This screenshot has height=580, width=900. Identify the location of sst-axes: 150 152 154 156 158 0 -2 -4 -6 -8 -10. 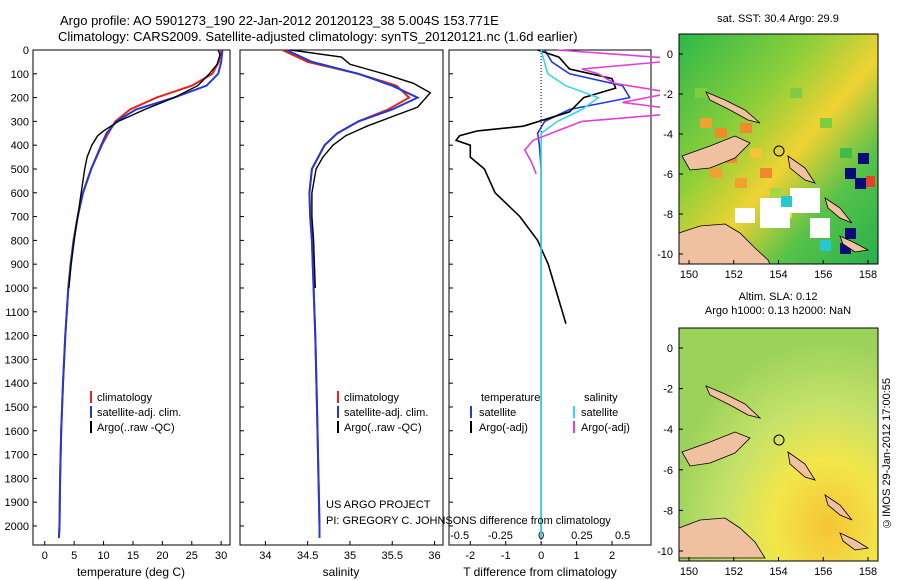
(767, 165).